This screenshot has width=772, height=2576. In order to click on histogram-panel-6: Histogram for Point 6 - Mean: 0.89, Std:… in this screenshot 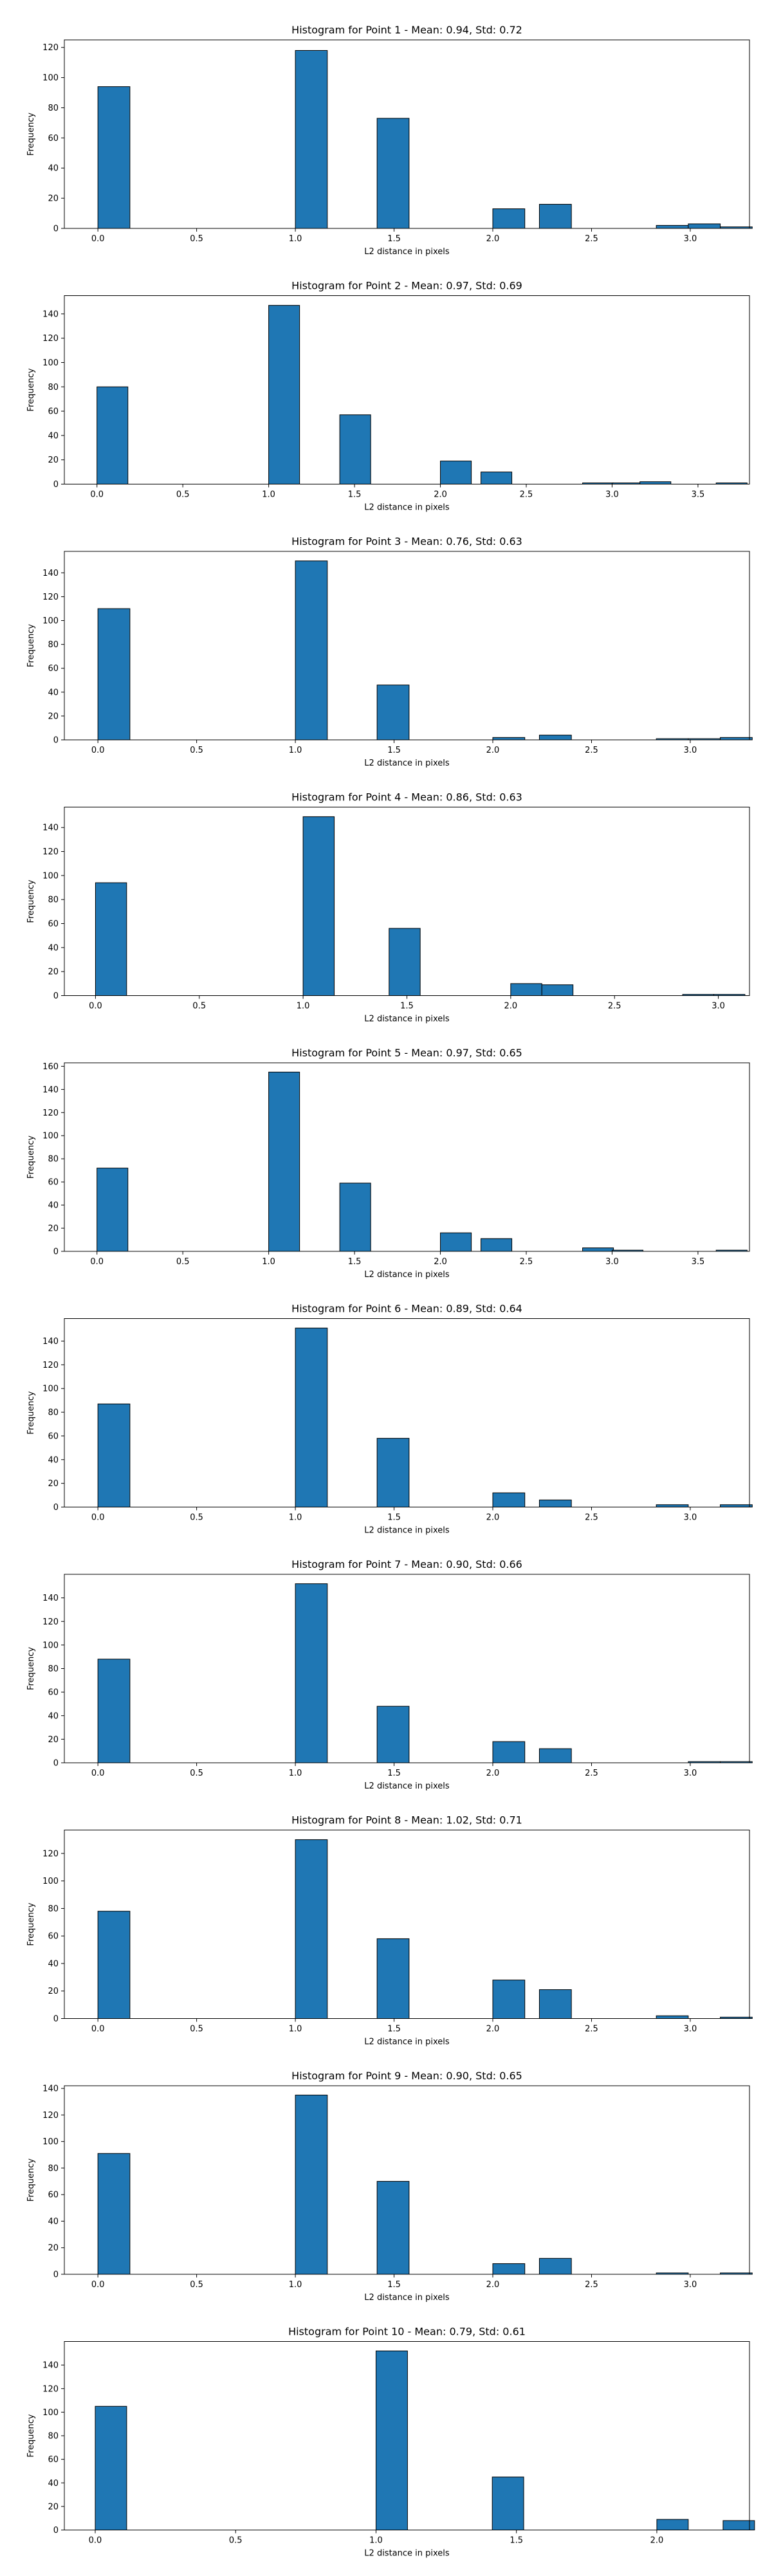, I will do `click(389, 1419)`.